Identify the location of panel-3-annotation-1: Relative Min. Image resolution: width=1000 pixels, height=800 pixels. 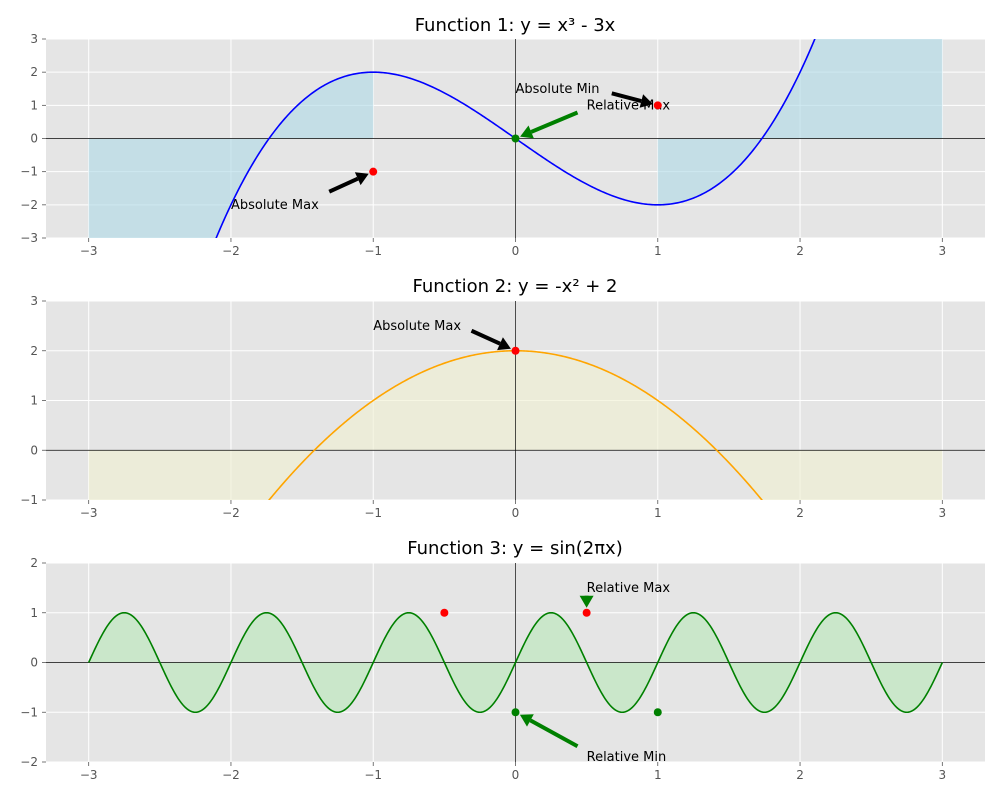
(627, 757).